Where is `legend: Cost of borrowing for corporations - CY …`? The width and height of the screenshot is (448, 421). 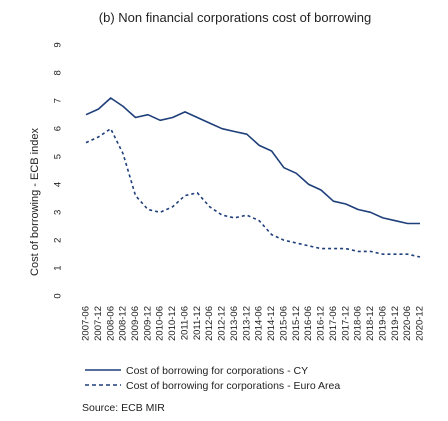 legend: Cost of borrowing for corporations - CY … is located at coordinates (212, 378).